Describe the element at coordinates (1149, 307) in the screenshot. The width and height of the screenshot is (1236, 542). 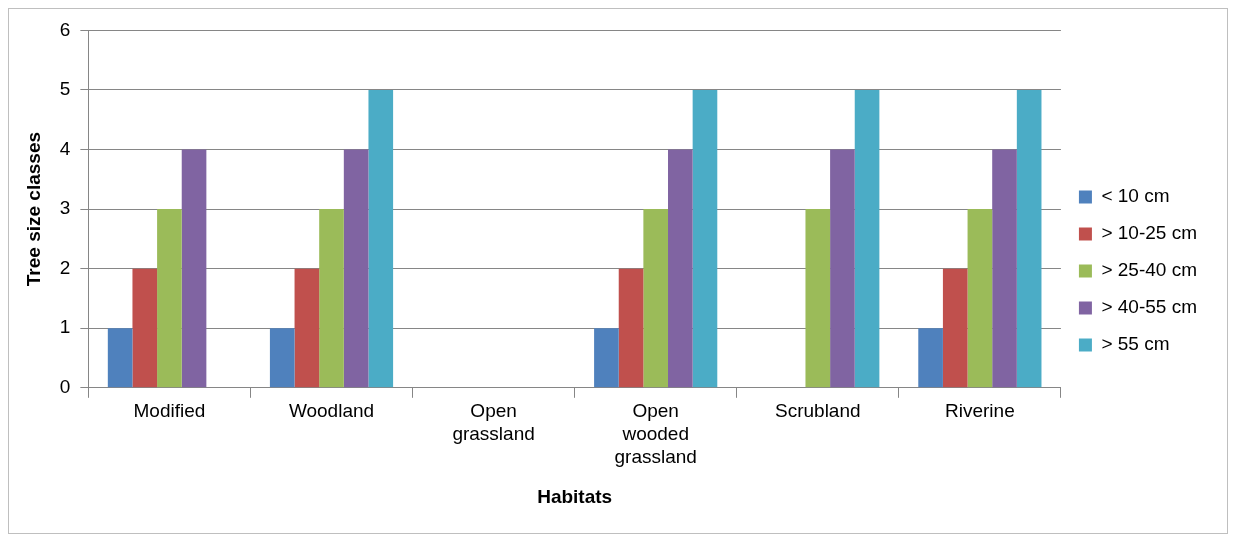
I see `legend-label: > 40-55 cm` at that location.